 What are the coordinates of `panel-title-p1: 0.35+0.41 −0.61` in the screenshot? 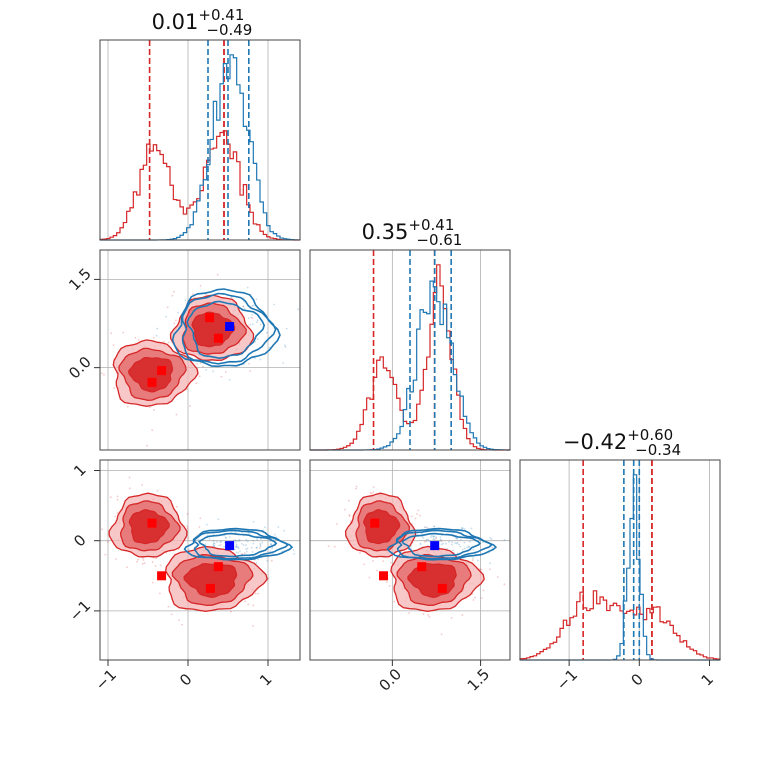 It's located at (412, 232).